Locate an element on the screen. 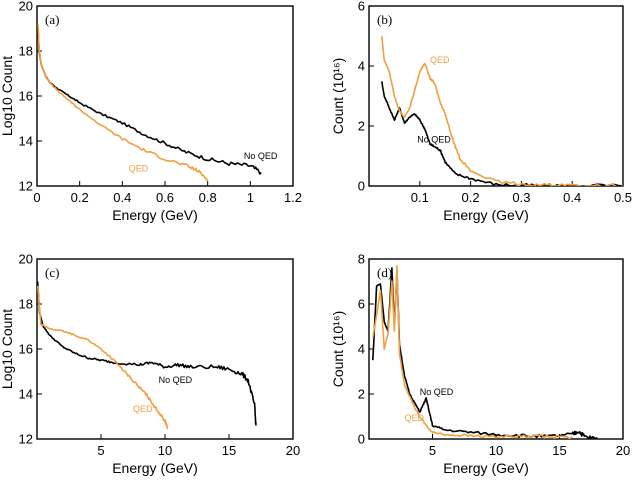 The height and width of the screenshot is (482, 637). panel-label-a: (a) is located at coordinates (52, 19).